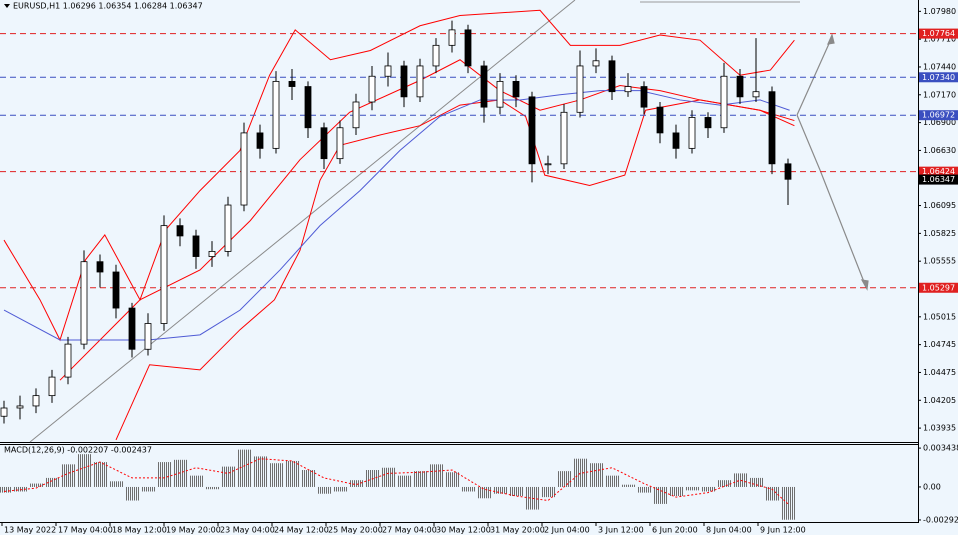 Image resolution: width=958 pixels, height=535 pixels. Describe the element at coordinates (139, 530) in the screenshot. I see `x-tick-label: 18 May 12:00` at that location.